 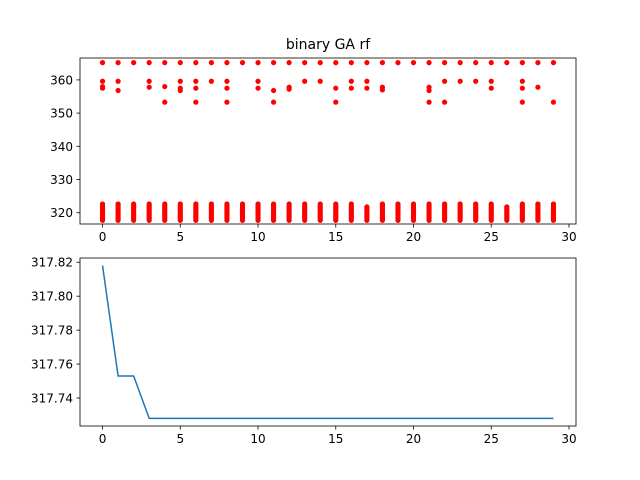 What do you see at coordinates (491, 237) in the screenshot?
I see `x-tick-label: 25` at bounding box center [491, 237].